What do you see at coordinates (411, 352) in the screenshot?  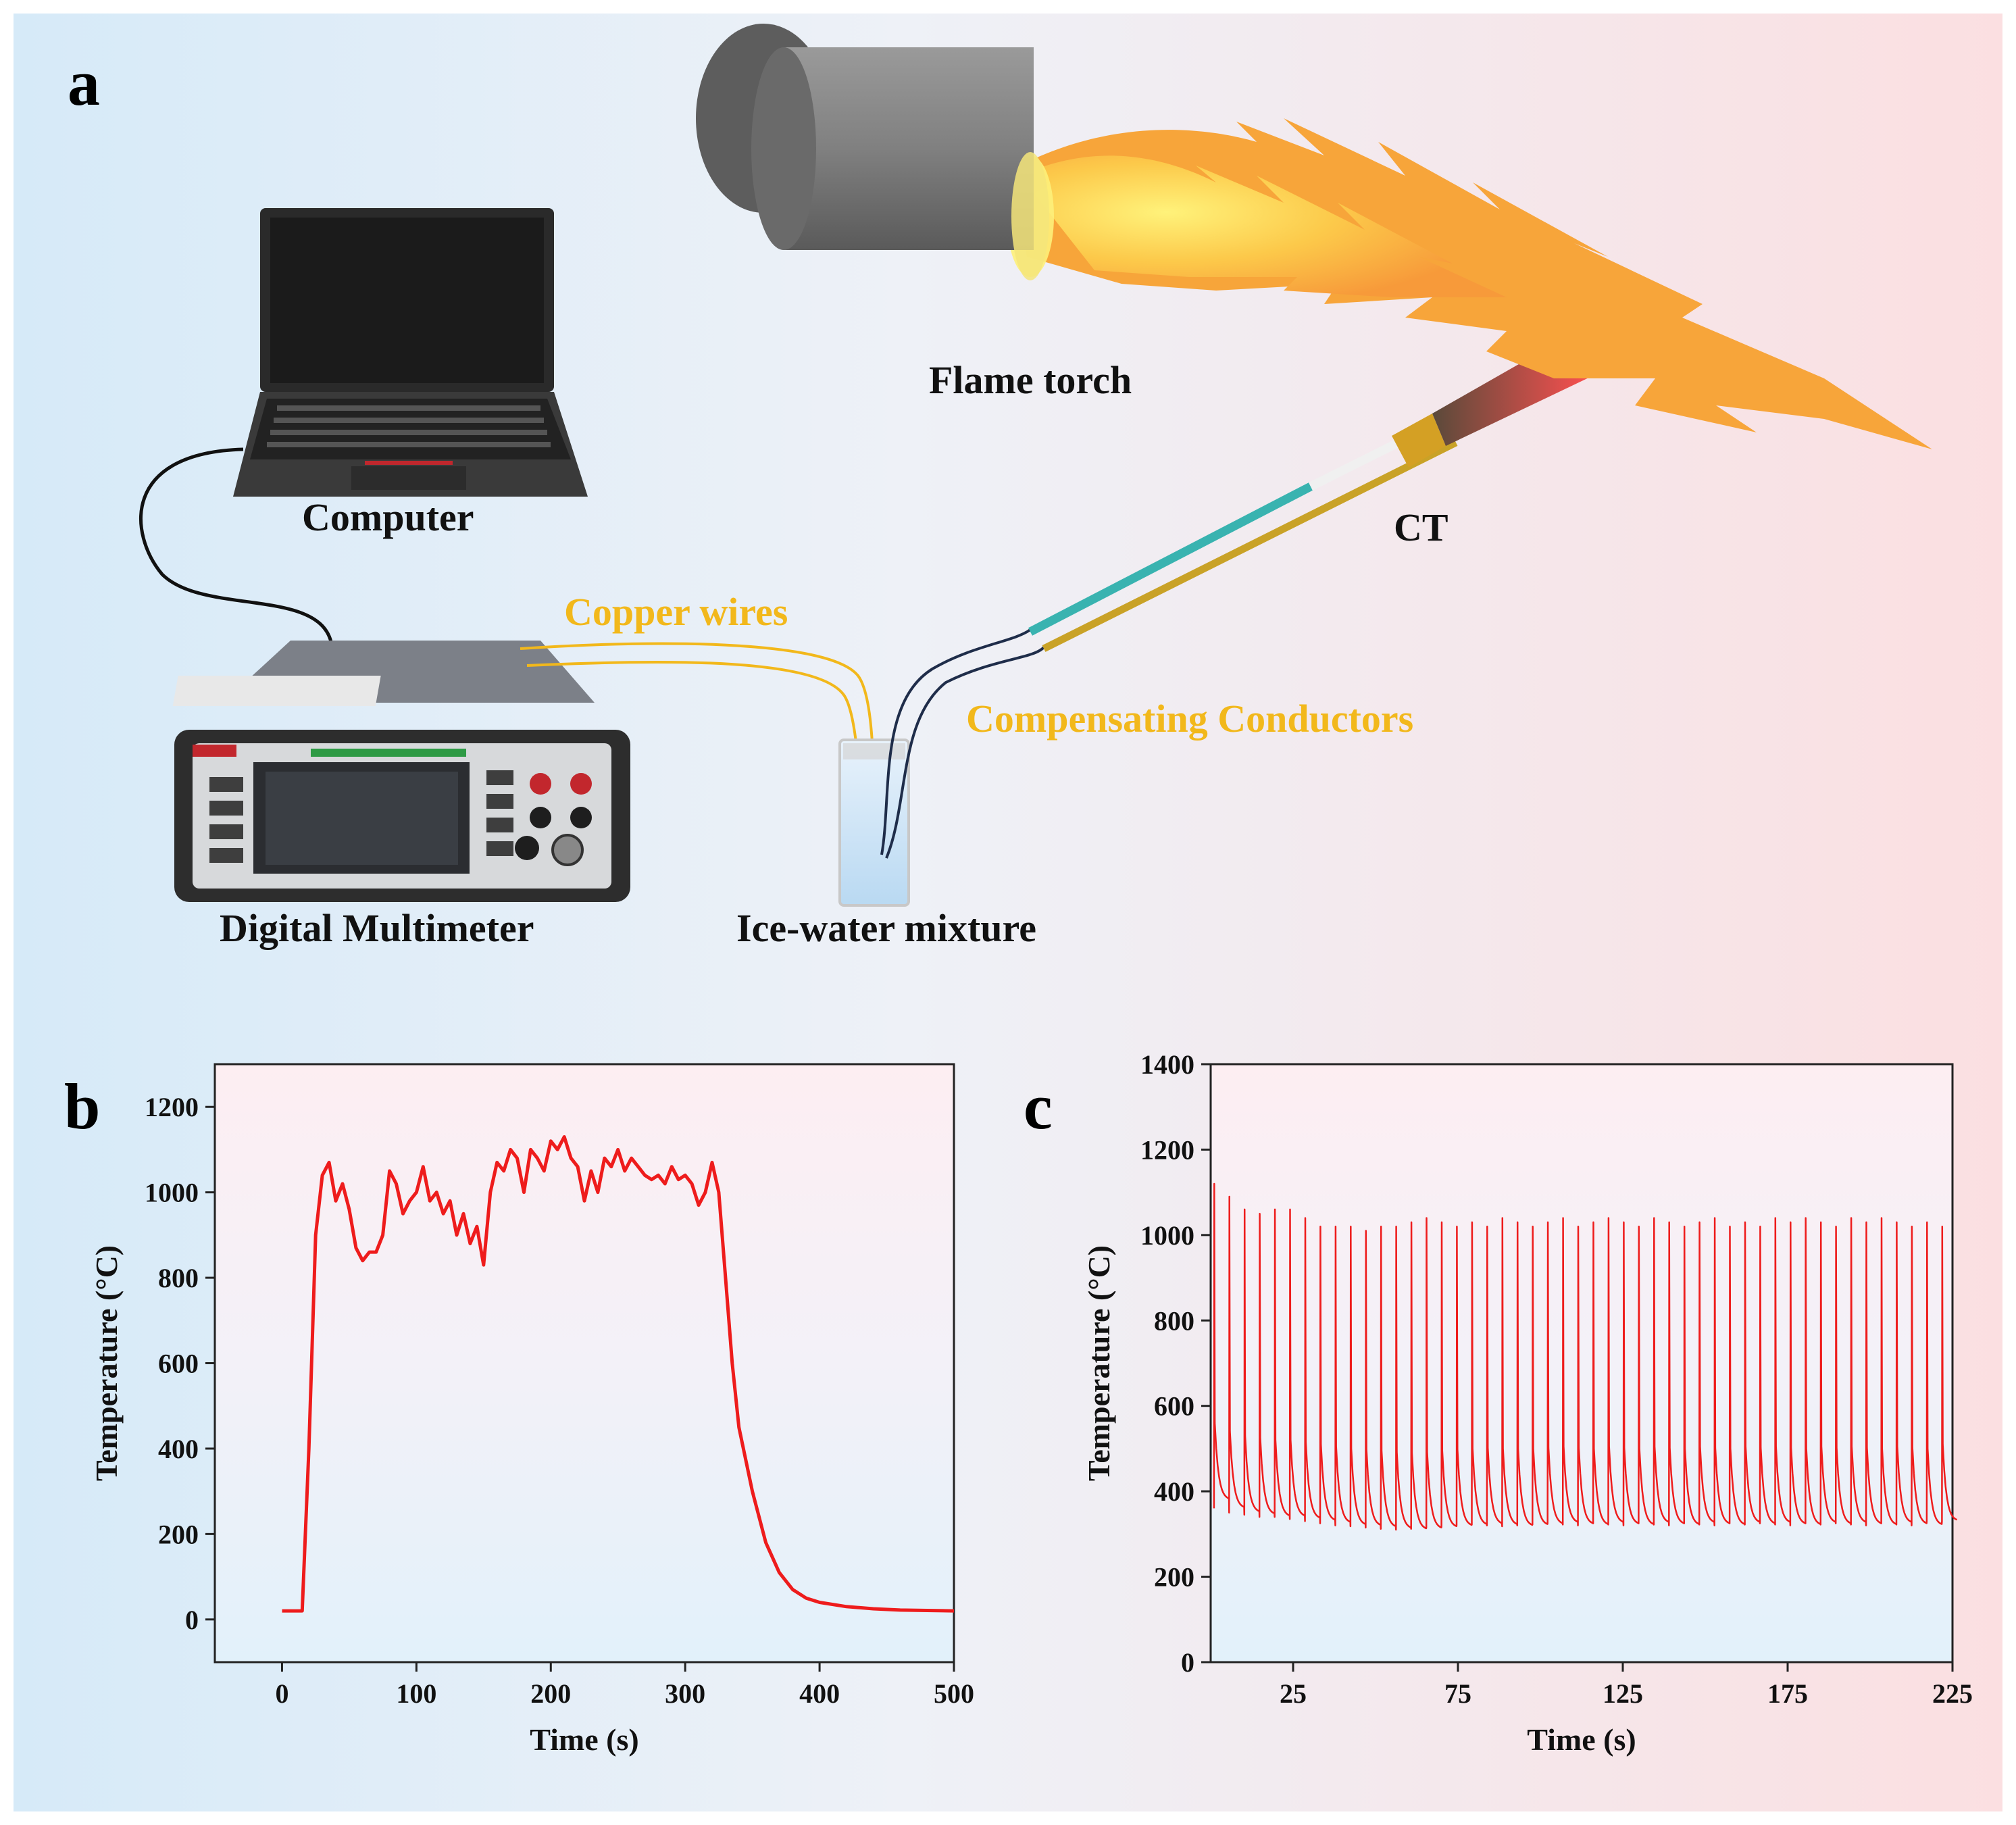 I see `laptop-illustration` at bounding box center [411, 352].